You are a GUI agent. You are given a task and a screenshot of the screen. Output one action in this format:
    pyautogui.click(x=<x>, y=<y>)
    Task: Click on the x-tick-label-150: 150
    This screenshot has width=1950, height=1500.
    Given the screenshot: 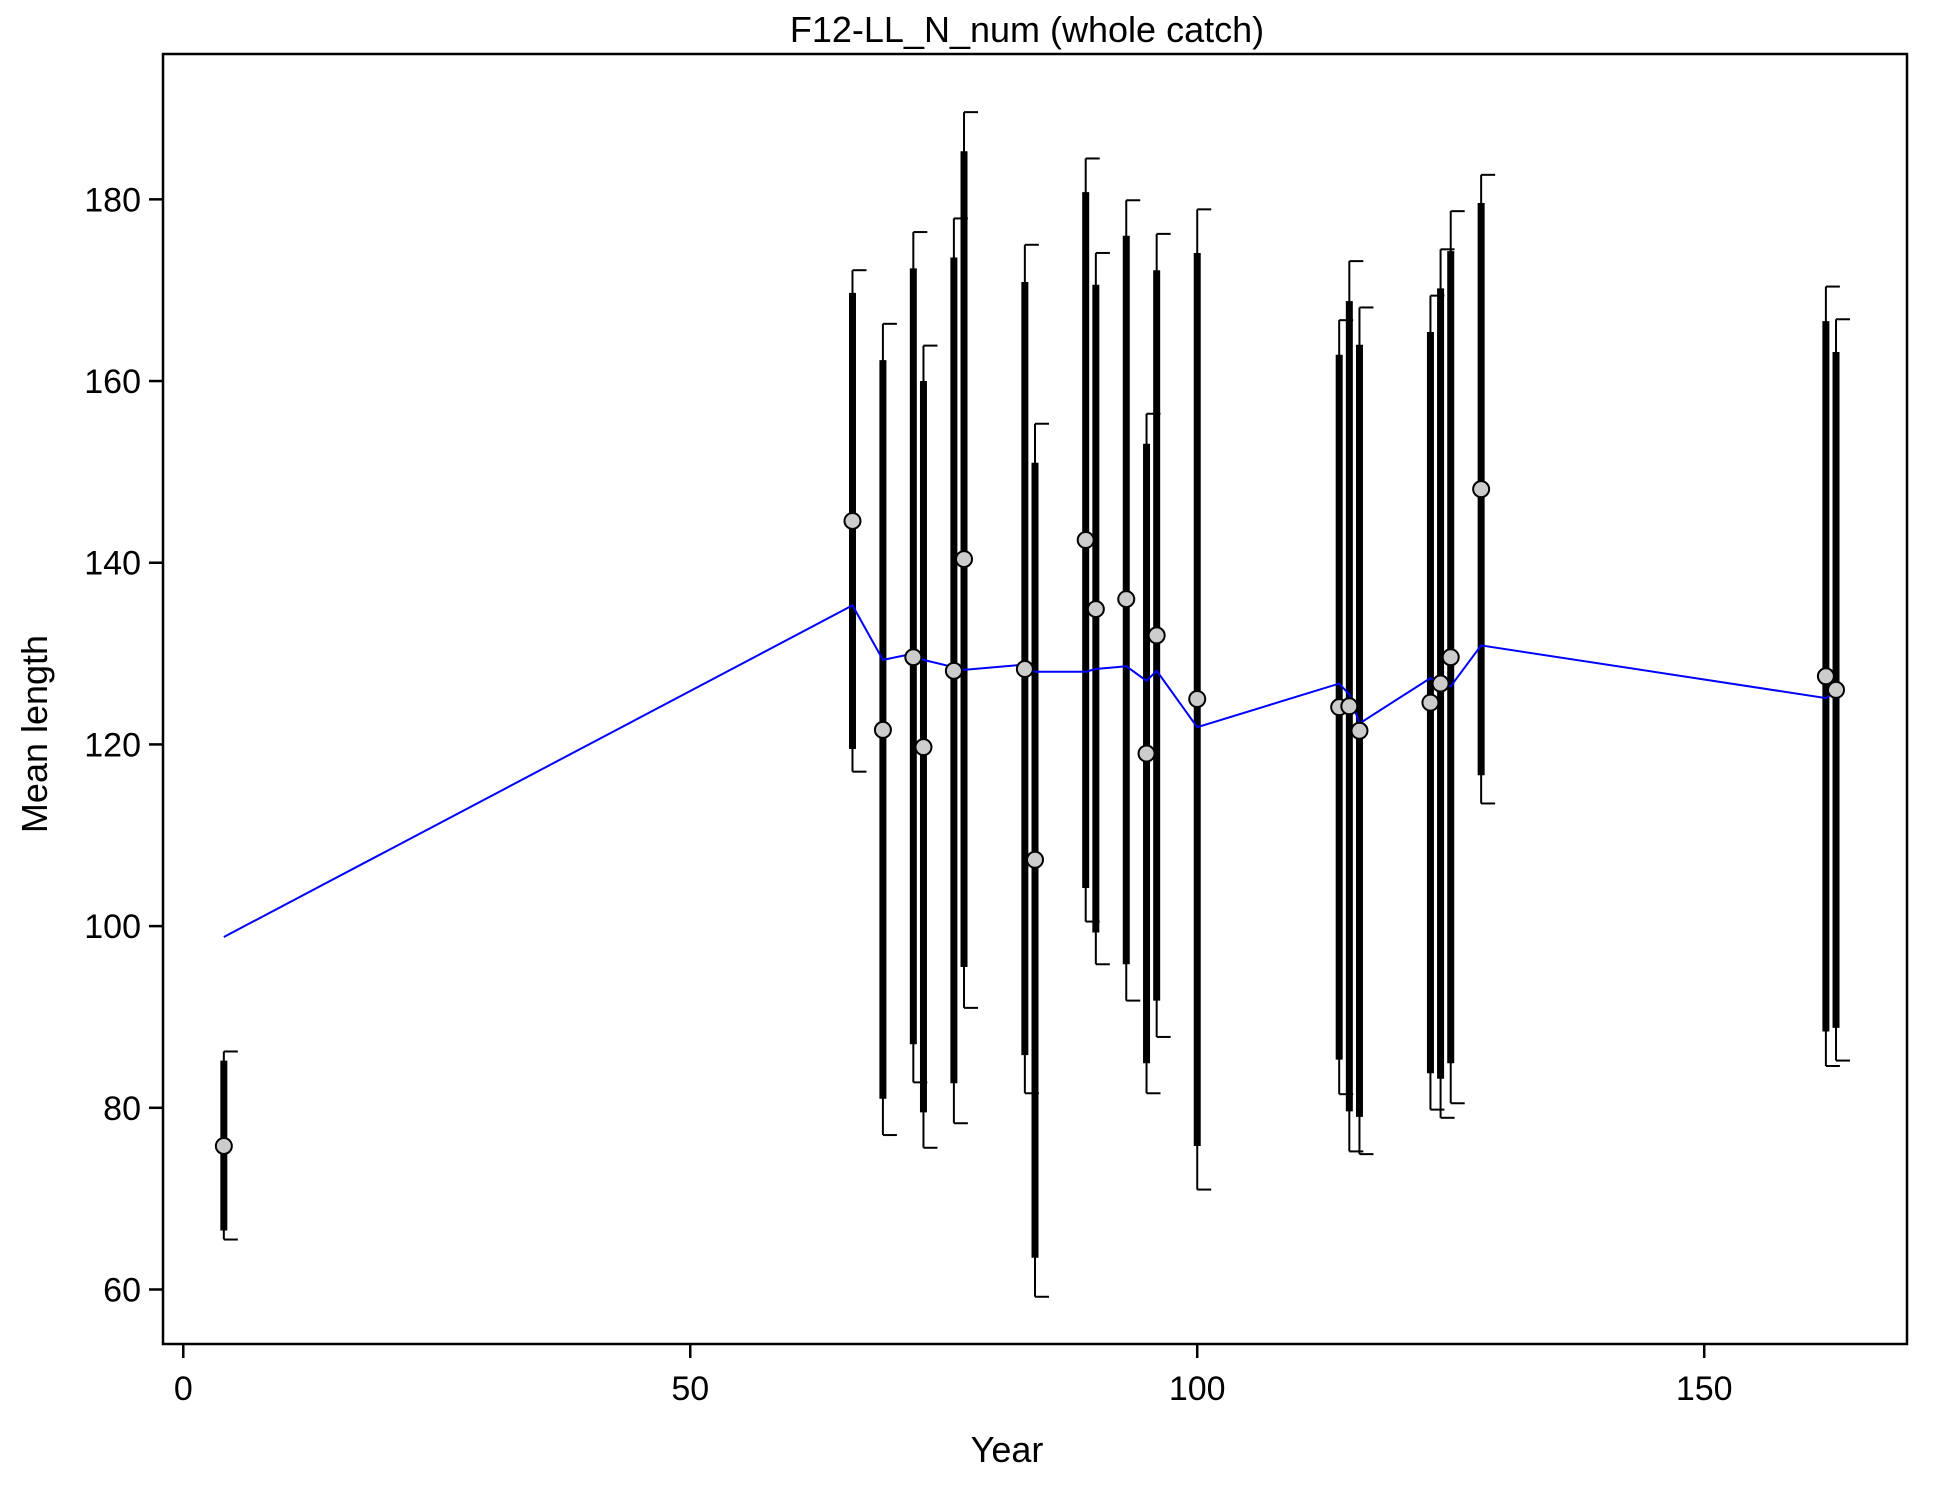 What is the action you would take?
    pyautogui.click(x=1704, y=1389)
    